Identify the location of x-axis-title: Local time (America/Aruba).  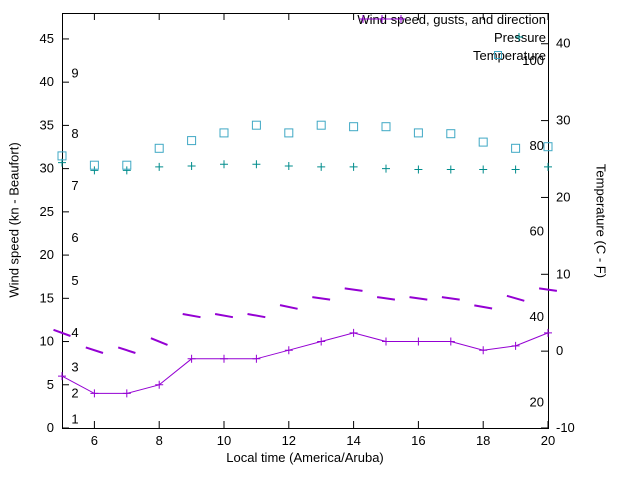
(305, 457).